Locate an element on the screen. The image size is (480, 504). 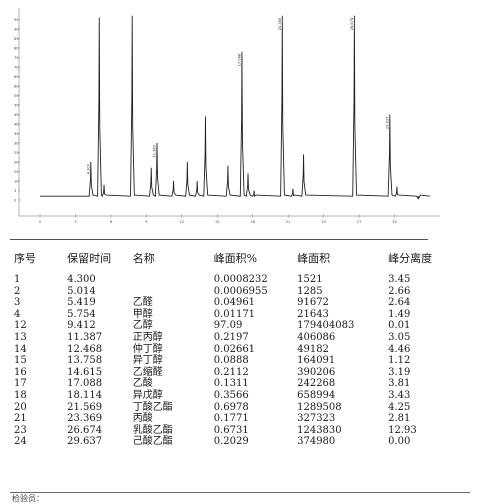
table-row: 4 5.754 甲醇 0.01171 21643 1.49 is located at coordinates (239, 315).